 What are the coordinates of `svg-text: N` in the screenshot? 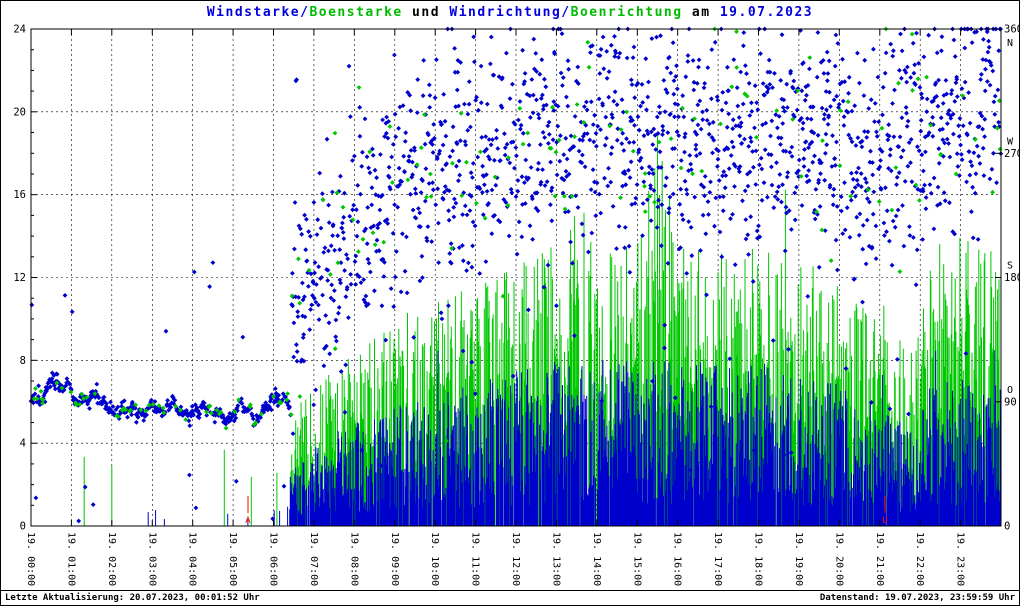 It's located at (1010, 43).